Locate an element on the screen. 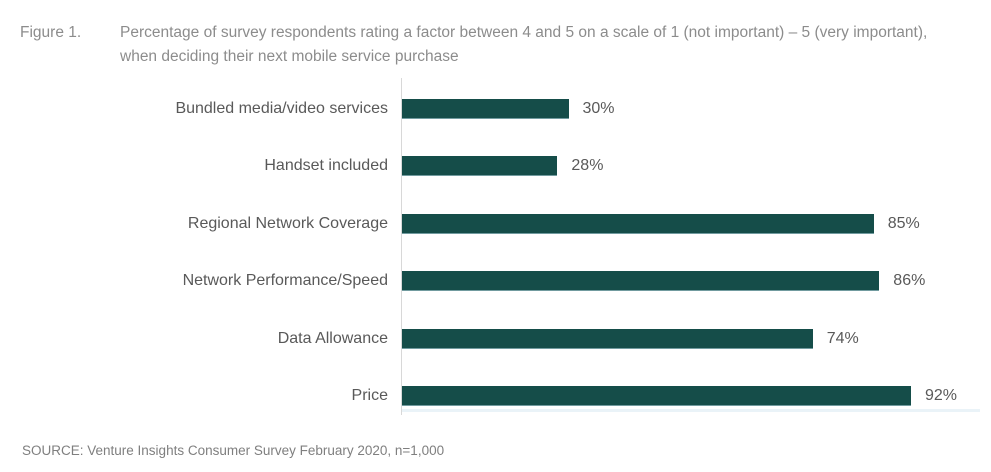  category-label: Data Allowance is located at coordinates (332, 338).